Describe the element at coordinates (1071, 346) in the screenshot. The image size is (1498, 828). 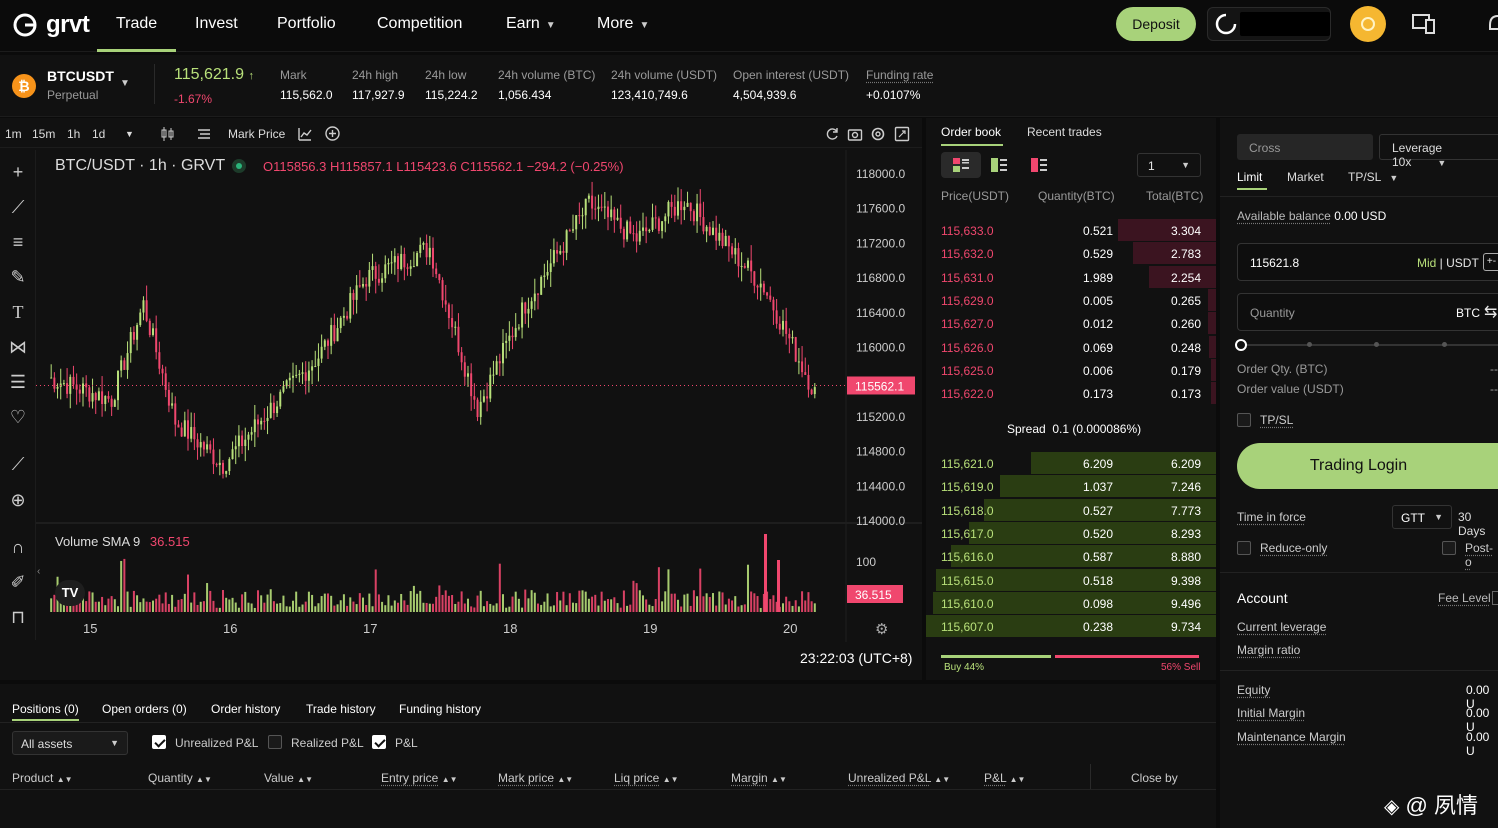
I see `ask-row: 115,626.0 0.069 0.248` at that location.